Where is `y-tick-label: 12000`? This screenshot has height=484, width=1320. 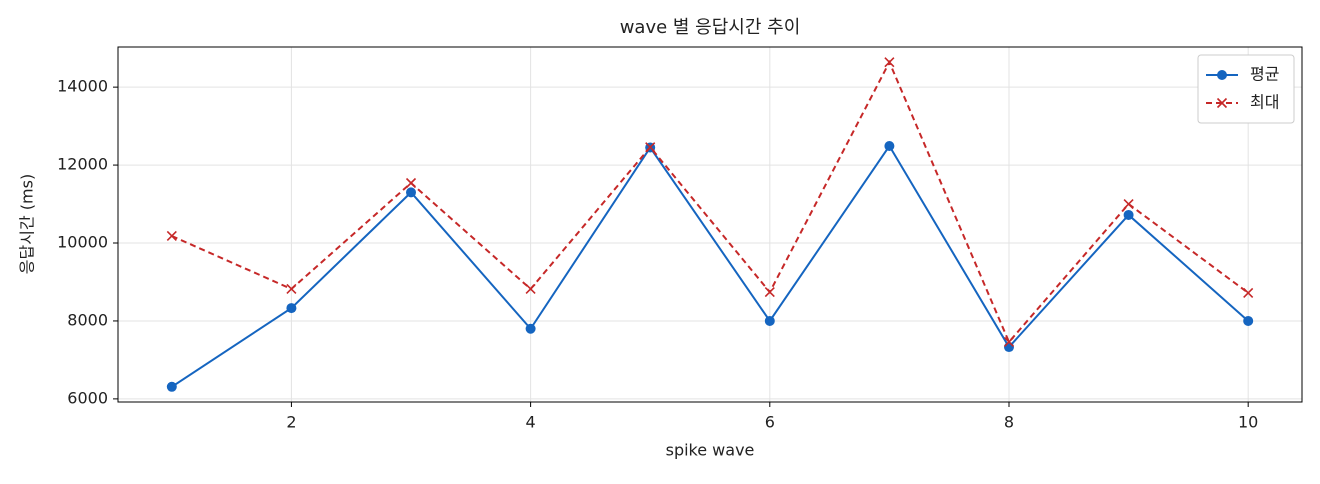
y-tick-label: 12000 is located at coordinates (82, 164).